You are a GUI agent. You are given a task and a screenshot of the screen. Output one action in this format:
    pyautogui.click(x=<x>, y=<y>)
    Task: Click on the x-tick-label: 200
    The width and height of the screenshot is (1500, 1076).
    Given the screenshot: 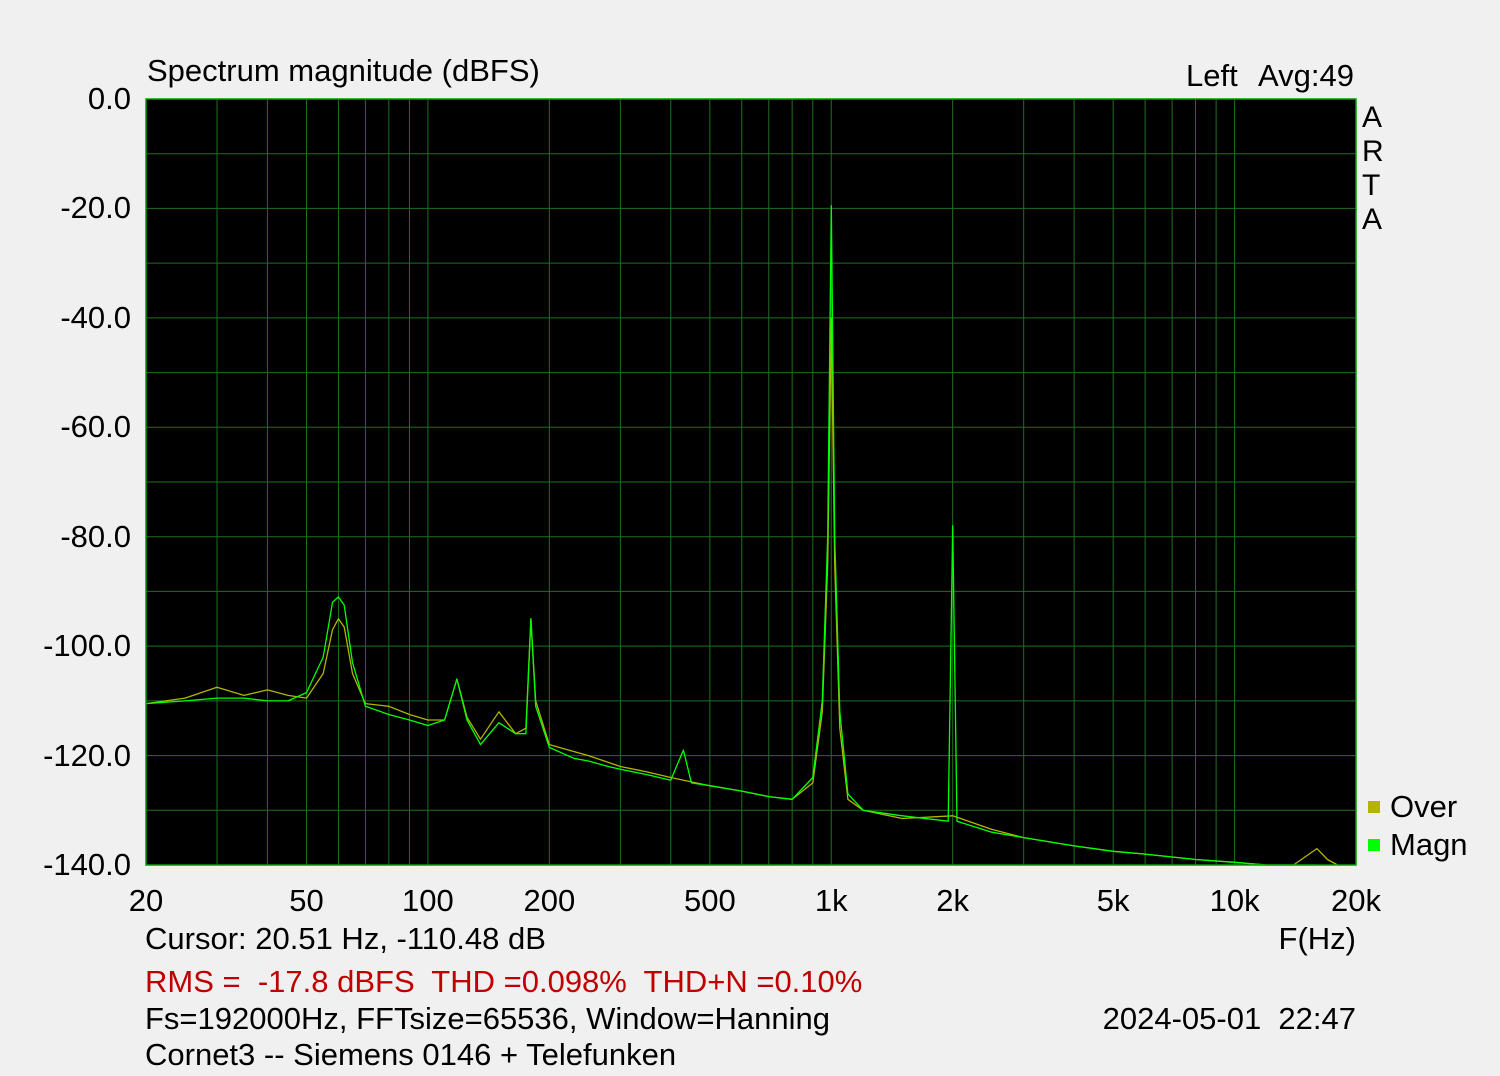 What is the action you would take?
    pyautogui.click(x=549, y=900)
    